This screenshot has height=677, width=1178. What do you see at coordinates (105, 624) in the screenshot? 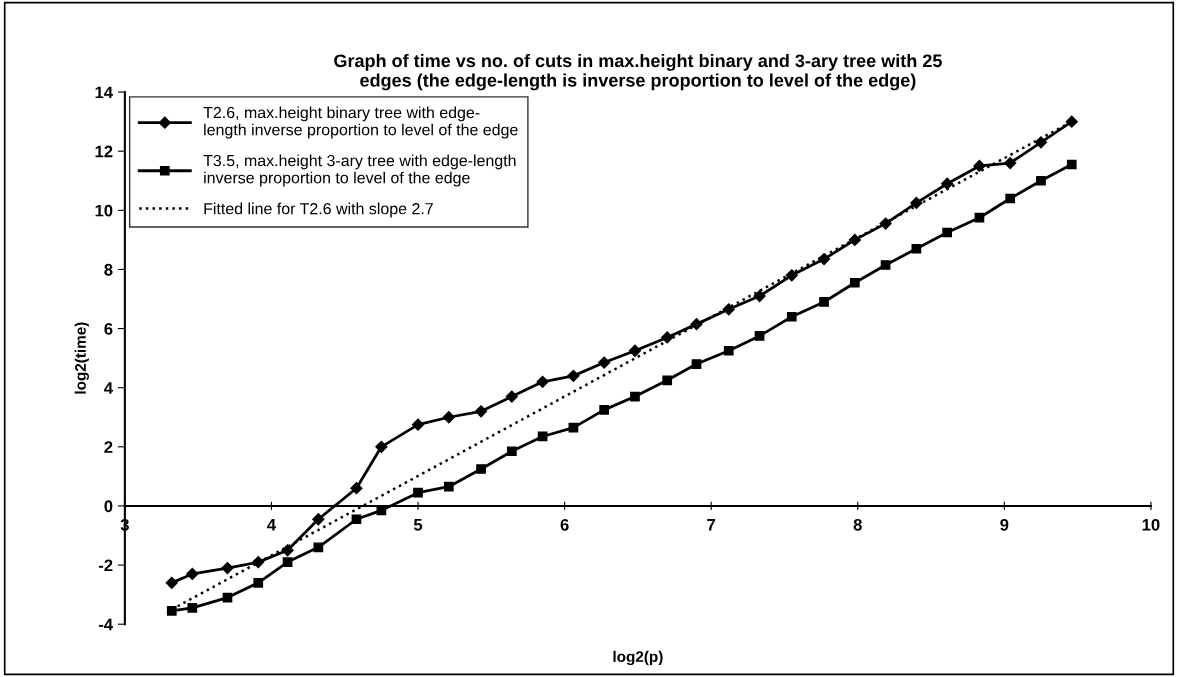
I see `y-tick-label: -4` at bounding box center [105, 624].